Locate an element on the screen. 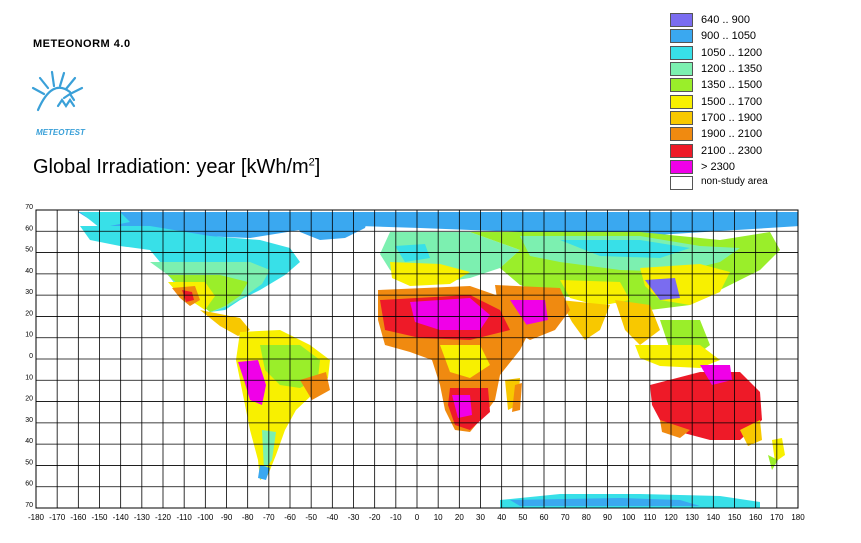 This screenshot has height=543, width=861. legend-label: 1050 .. 1200 is located at coordinates (732, 52).